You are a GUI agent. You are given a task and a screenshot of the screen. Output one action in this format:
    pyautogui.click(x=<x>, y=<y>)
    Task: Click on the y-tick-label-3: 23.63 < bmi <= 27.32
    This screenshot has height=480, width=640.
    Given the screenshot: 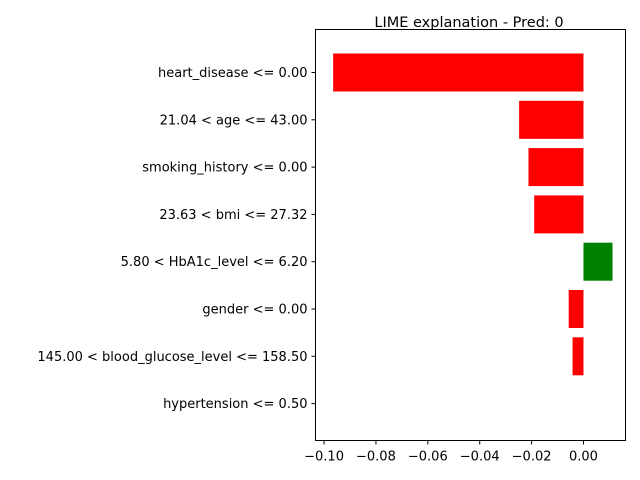 What is the action you would take?
    pyautogui.click(x=233, y=215)
    